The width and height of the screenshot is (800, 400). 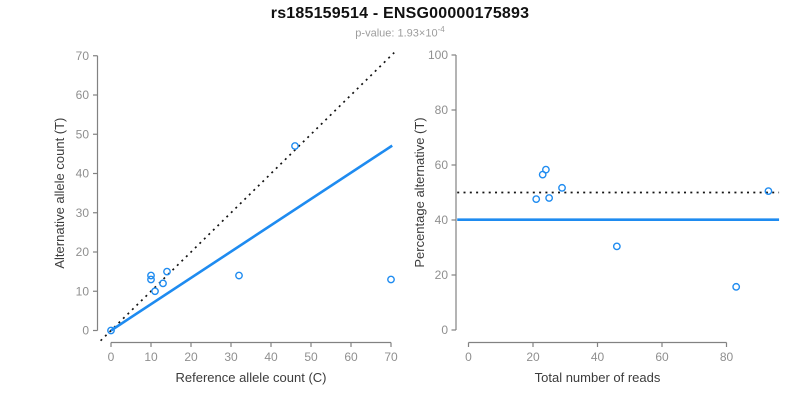 I want to click on allele-count-scatter-x-tick-label: 0, so click(x=111, y=357).